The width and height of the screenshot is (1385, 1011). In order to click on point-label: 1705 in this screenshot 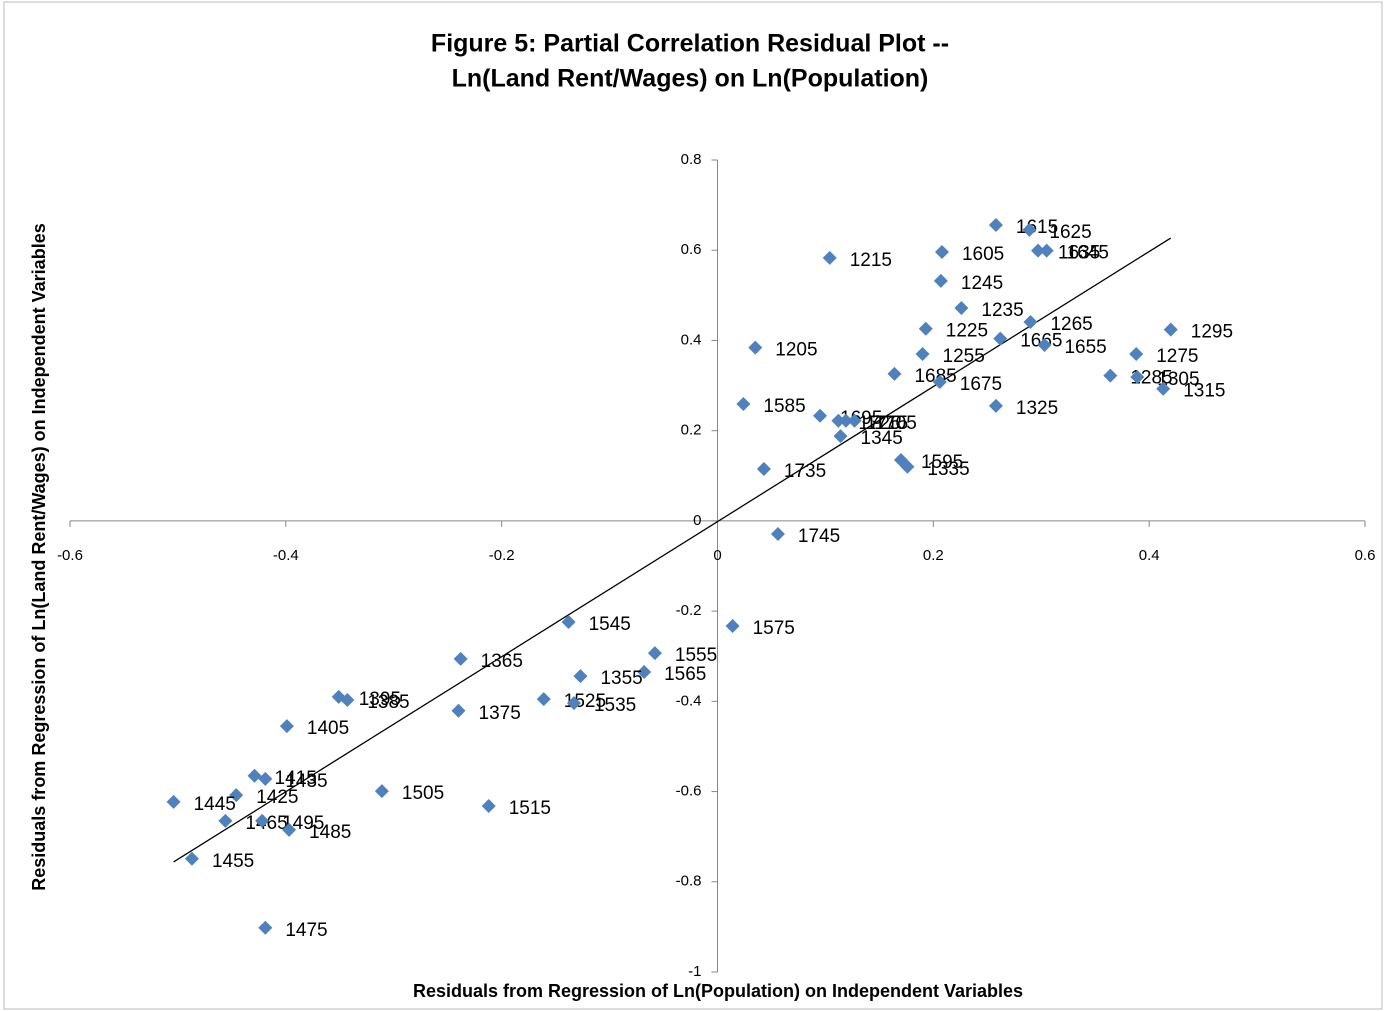, I will do `click(896, 423)`.